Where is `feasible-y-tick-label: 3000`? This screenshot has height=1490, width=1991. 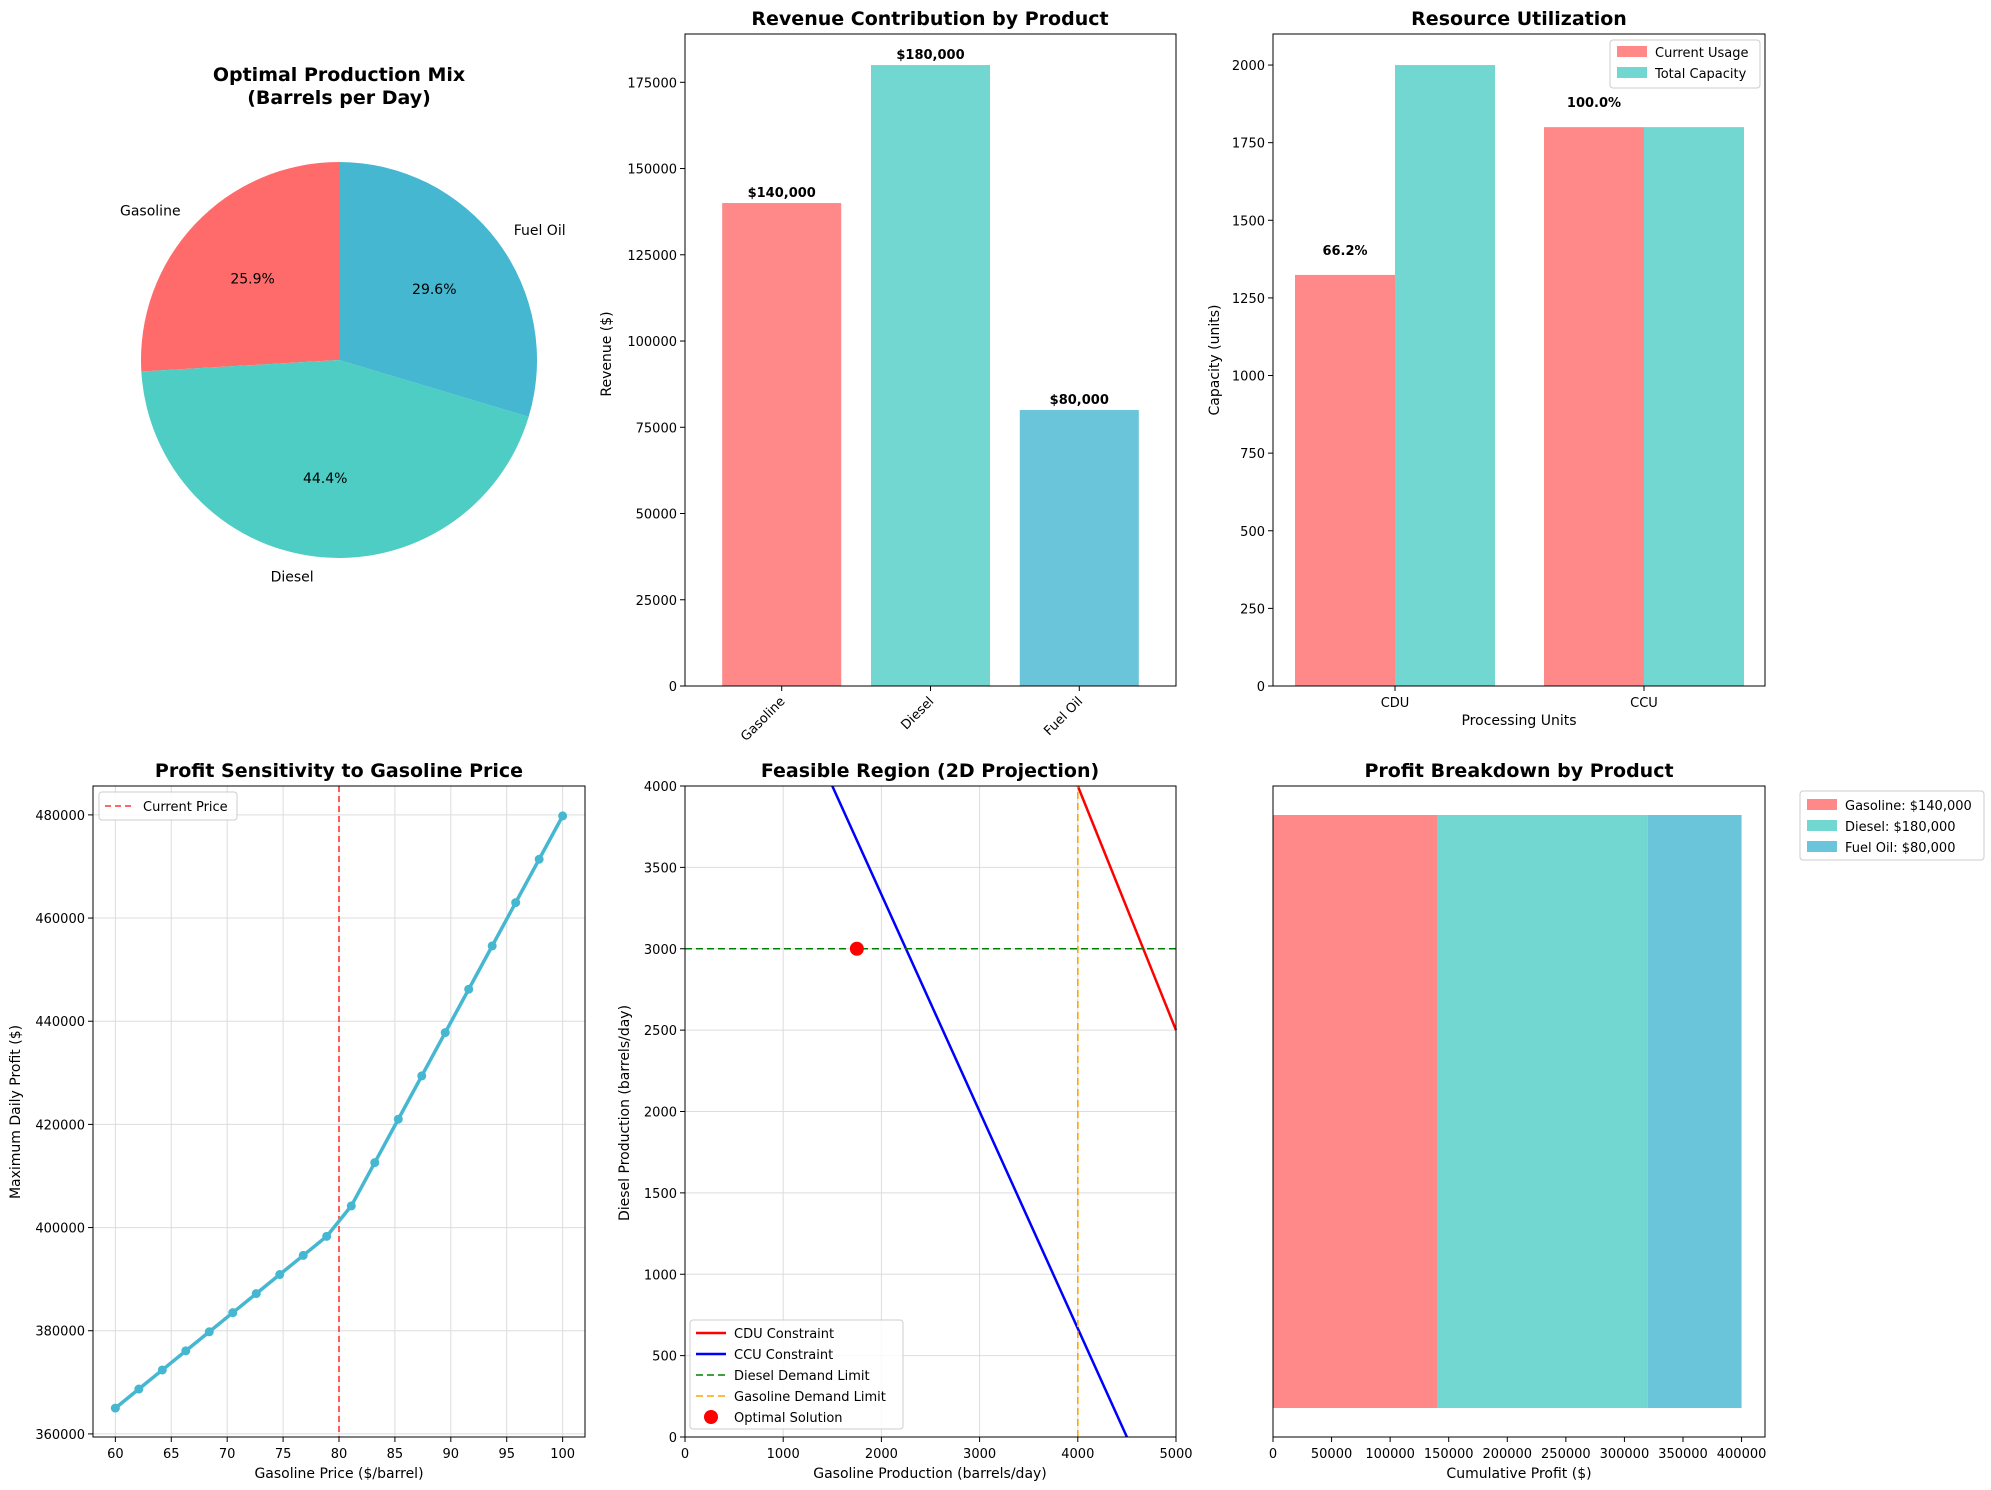 feasible-y-tick-label: 3000 is located at coordinates (660, 950).